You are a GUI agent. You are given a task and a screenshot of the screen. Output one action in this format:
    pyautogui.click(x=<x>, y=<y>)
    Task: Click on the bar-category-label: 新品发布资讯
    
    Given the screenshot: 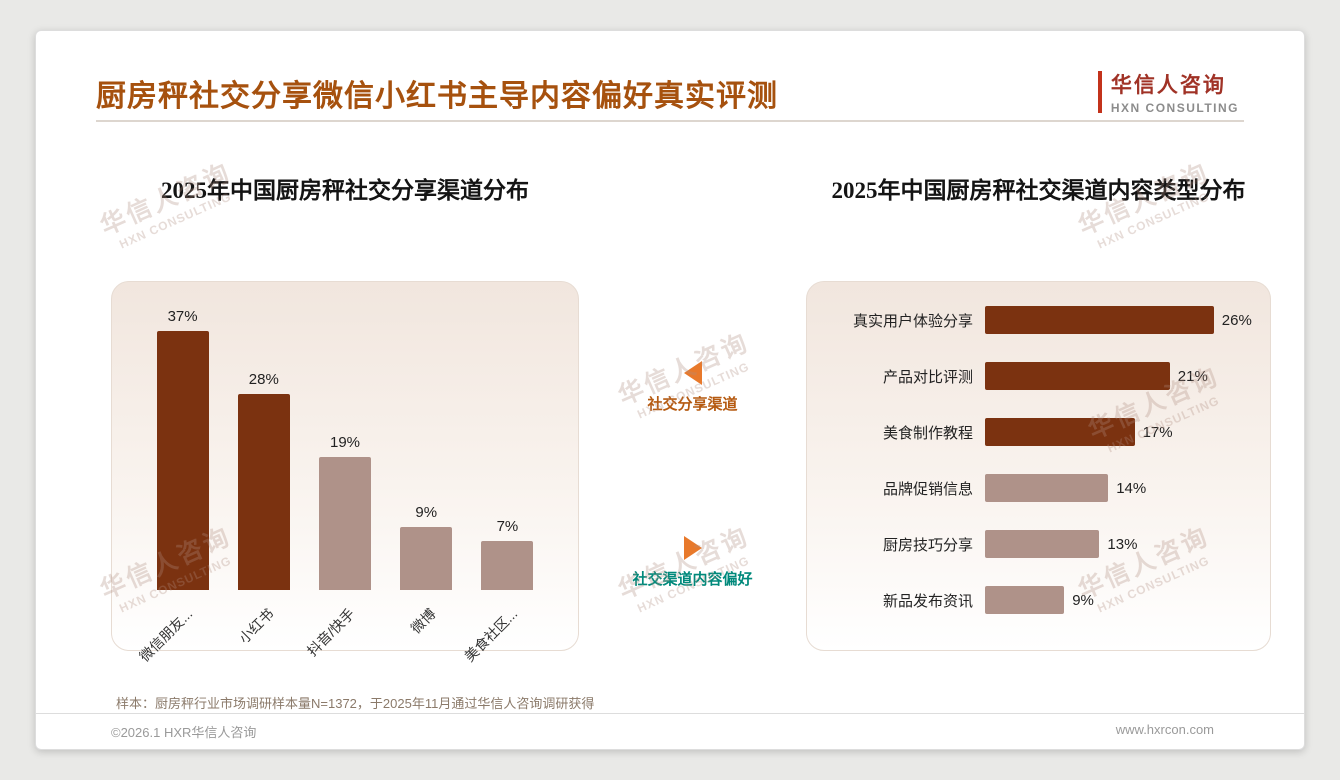 What is the action you would take?
    pyautogui.click(x=927, y=601)
    